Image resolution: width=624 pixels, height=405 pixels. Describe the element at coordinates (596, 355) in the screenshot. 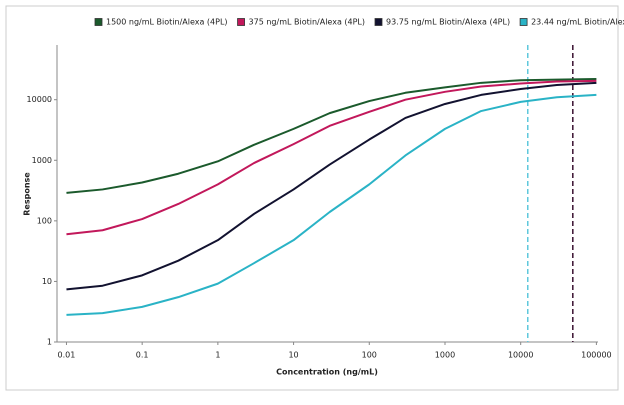

I see `x-tick-label: 100000` at that location.